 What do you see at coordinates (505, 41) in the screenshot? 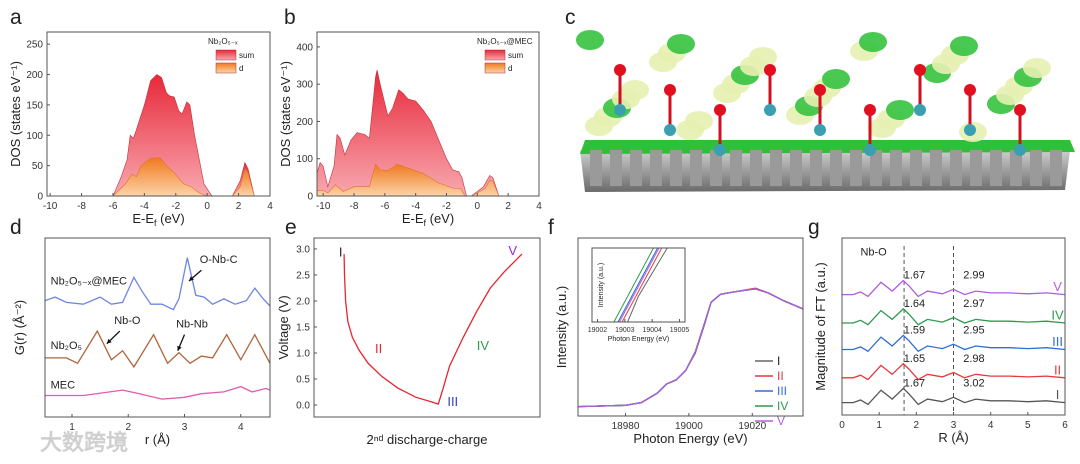
I see `legend-title: Nb₂O₅₋ₓ@MEC` at bounding box center [505, 41].